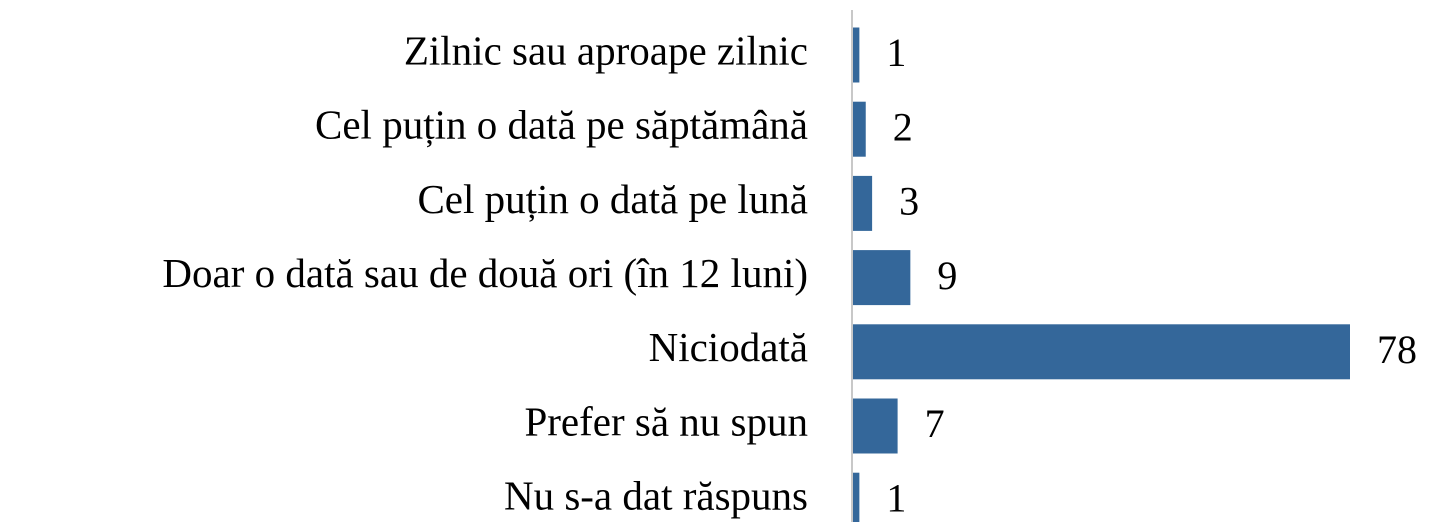 The width and height of the screenshot is (1440, 522). What do you see at coordinates (606, 50) in the screenshot?
I see `category-label: Zilnic sau aproape zilnic` at bounding box center [606, 50].